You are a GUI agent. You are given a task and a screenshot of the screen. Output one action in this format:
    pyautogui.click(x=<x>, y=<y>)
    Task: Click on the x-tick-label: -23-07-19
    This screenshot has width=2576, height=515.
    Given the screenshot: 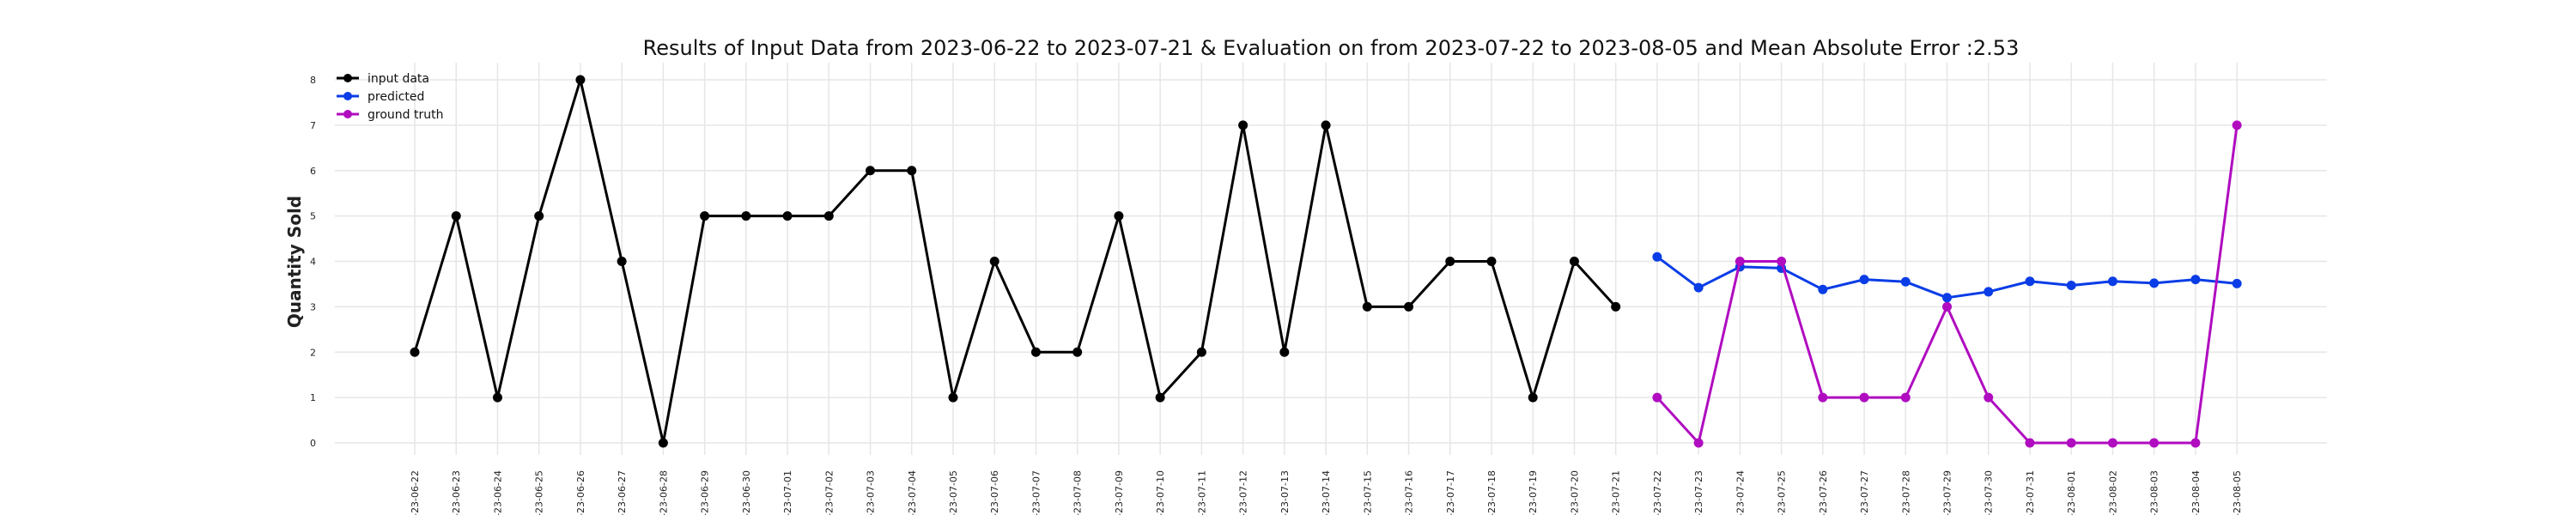 What is the action you would take?
    pyautogui.click(x=1533, y=492)
    